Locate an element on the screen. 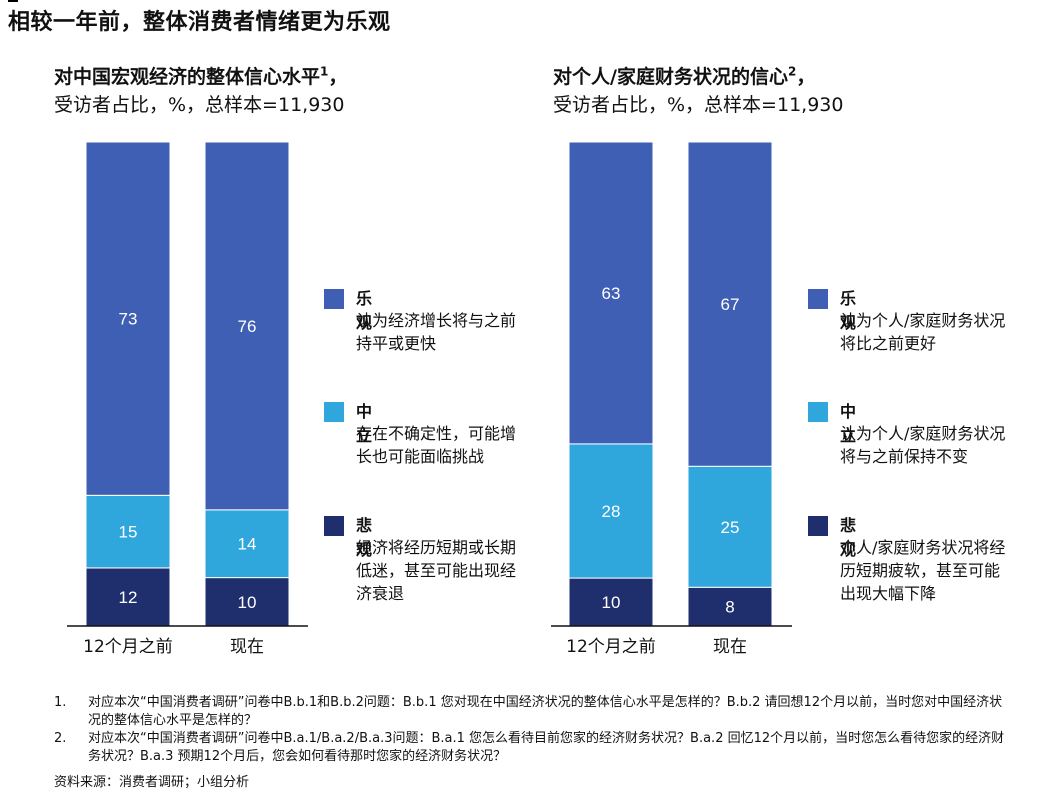  panel-2-title-text: 对个人/家庭财务状况的信心 is located at coordinates (670, 77).